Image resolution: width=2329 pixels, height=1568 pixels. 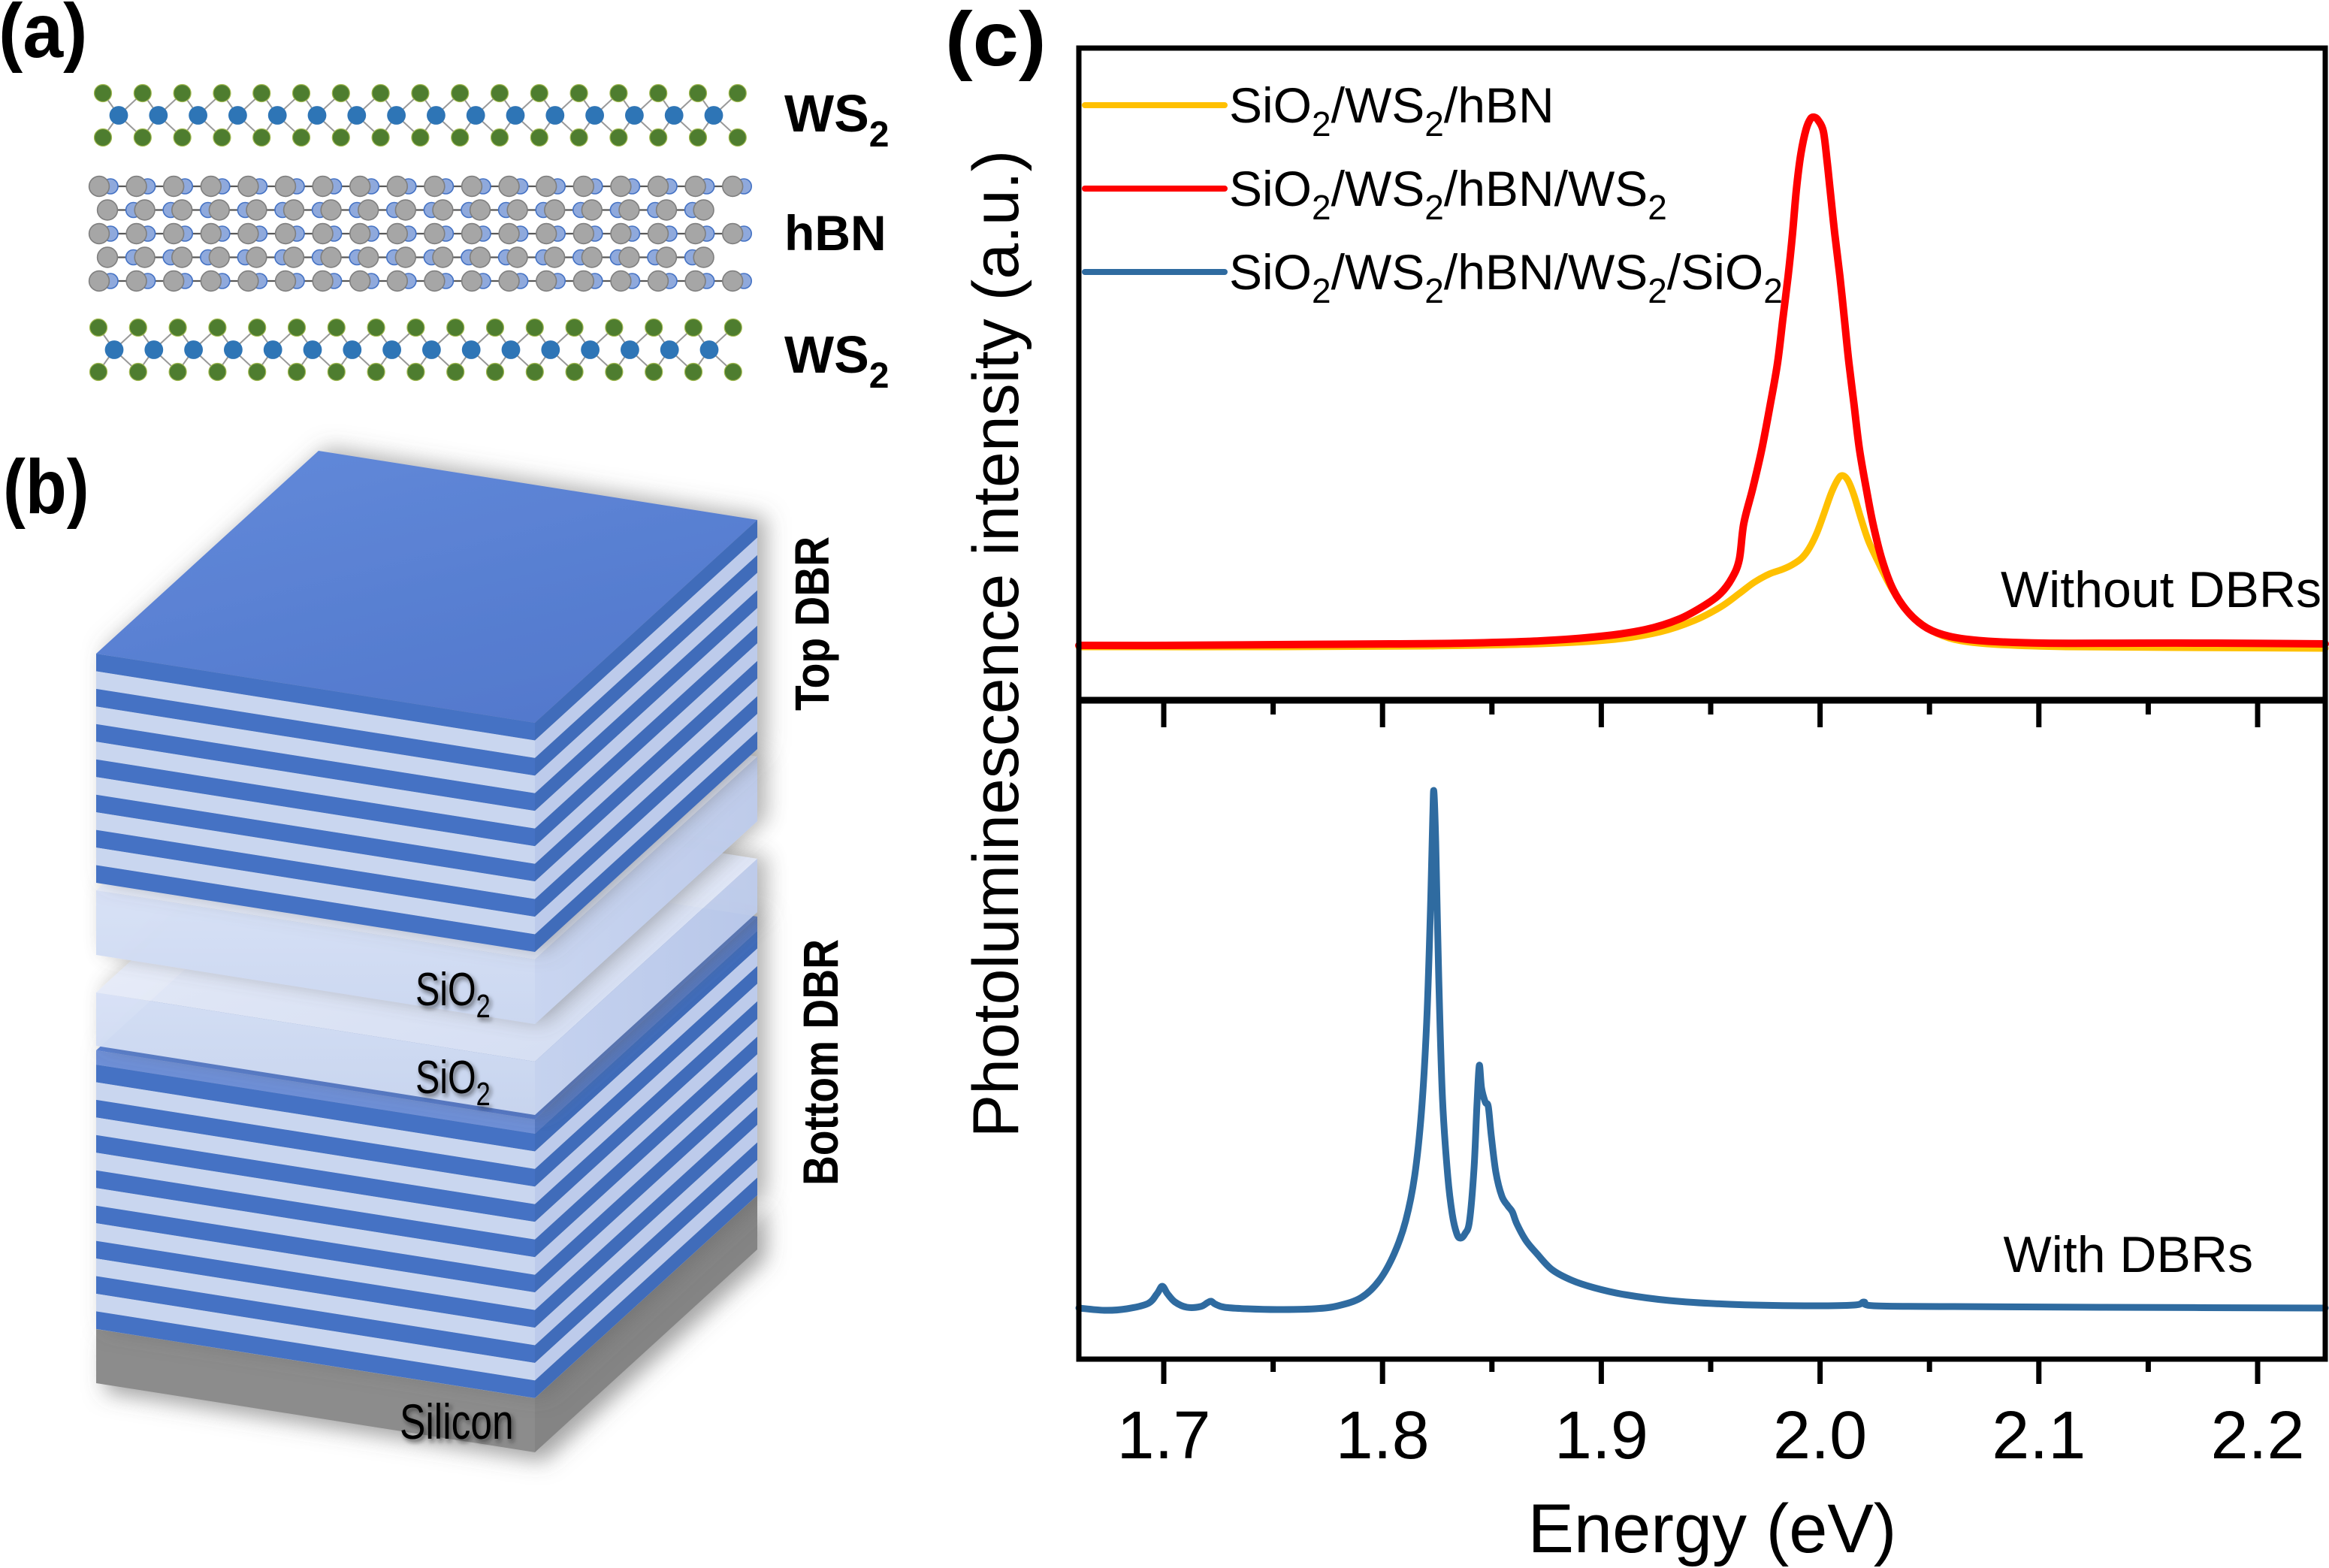 I want to click on svg-text: SiO2​/WS2​/hBN/WS2​/SiO2​​, so click(x=1506, y=277).